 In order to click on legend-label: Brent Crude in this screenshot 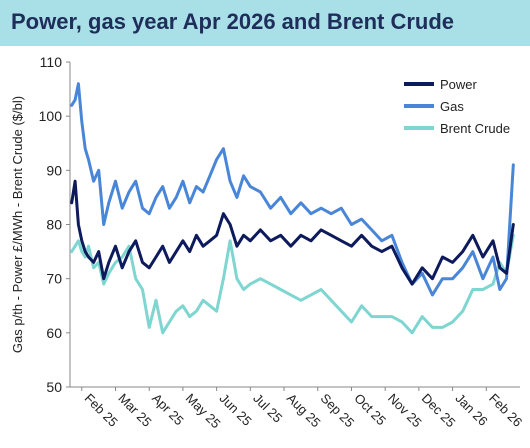, I will do `click(475, 128)`.